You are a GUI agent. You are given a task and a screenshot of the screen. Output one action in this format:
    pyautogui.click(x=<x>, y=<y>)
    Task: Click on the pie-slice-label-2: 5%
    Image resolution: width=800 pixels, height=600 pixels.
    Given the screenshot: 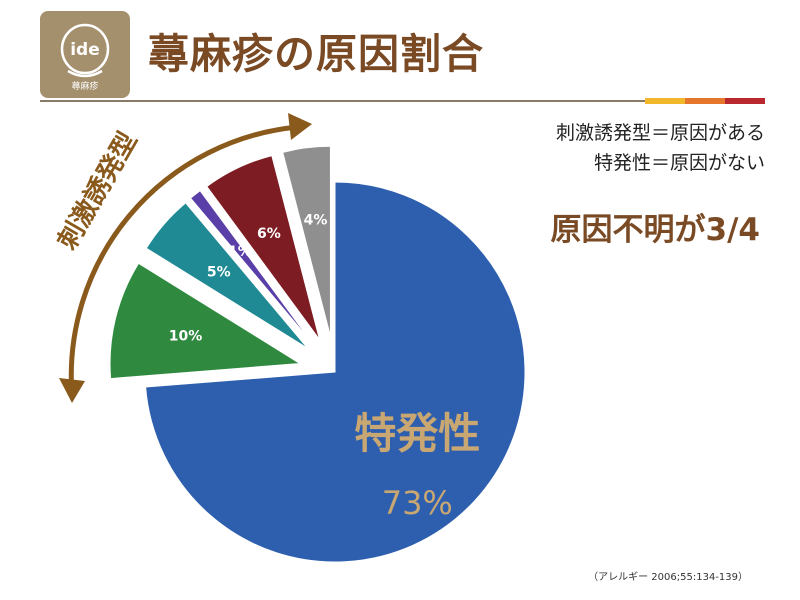 What is the action you would take?
    pyautogui.click(x=219, y=272)
    